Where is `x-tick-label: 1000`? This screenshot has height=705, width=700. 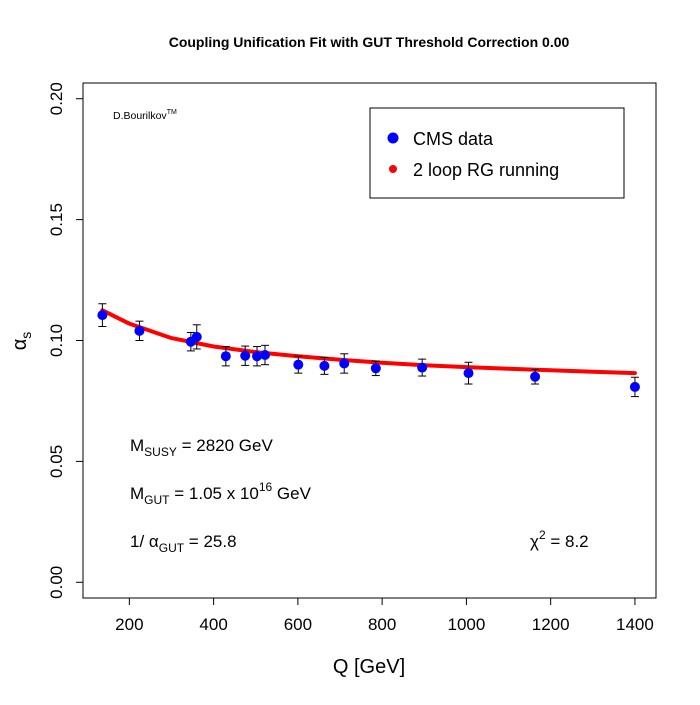 x-tick-label: 1000 is located at coordinates (466, 624).